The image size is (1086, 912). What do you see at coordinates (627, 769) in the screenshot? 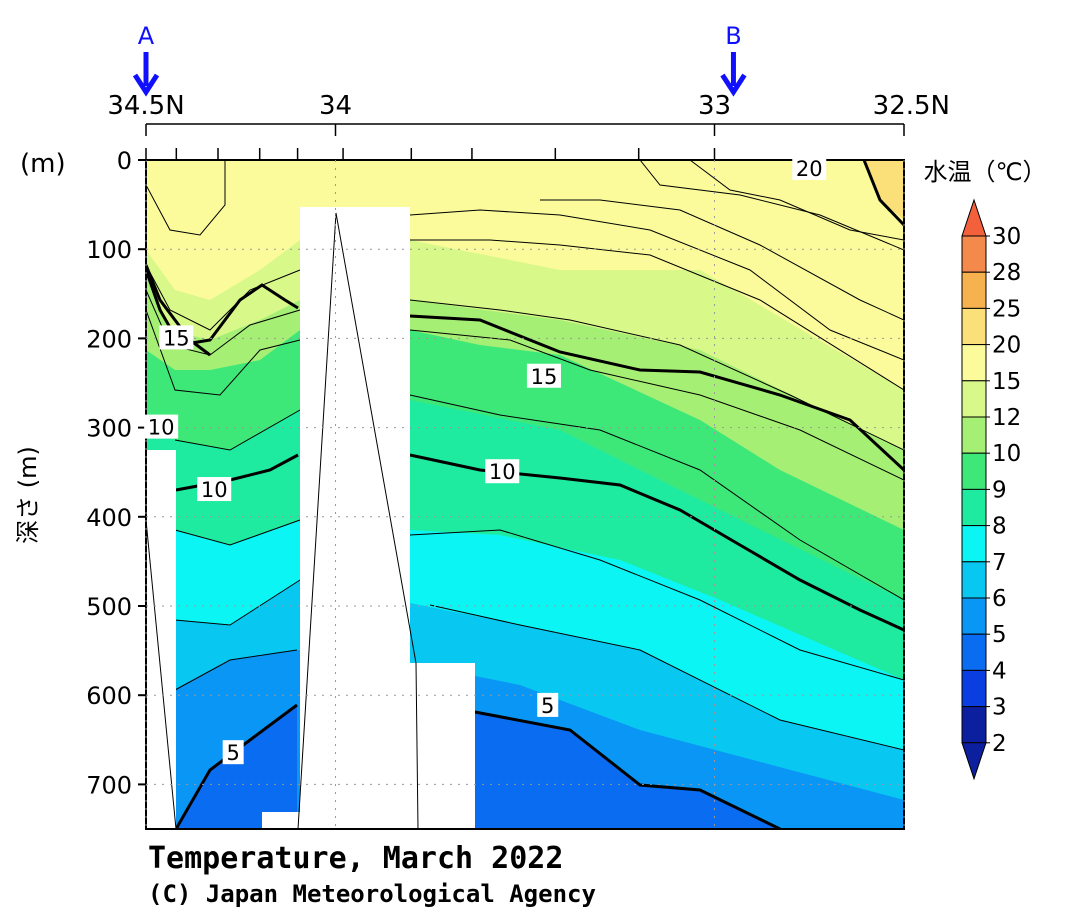
I see `contour-5-east` at bounding box center [627, 769].